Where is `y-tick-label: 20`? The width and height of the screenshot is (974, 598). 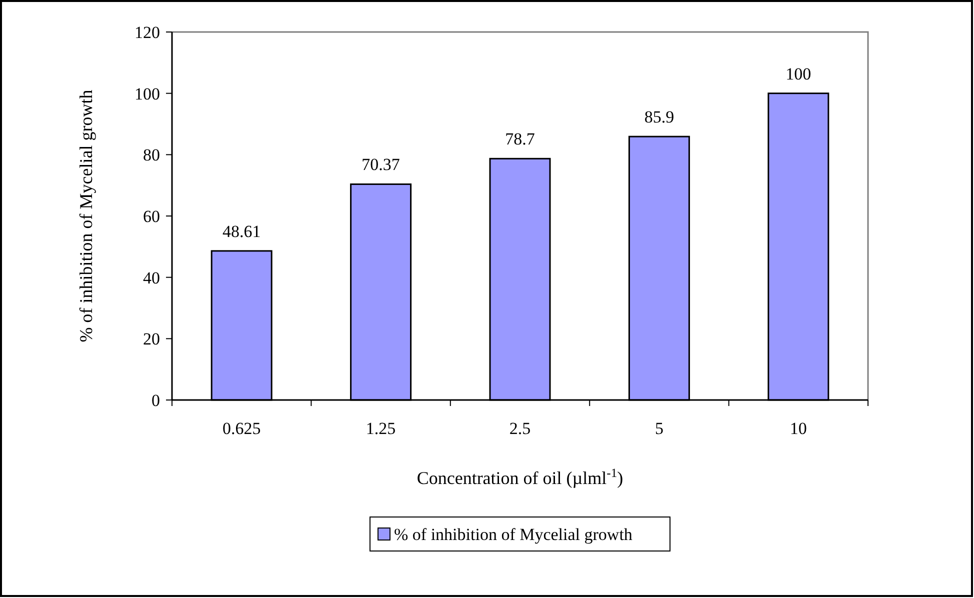 y-tick-label: 20 is located at coordinates (151, 339).